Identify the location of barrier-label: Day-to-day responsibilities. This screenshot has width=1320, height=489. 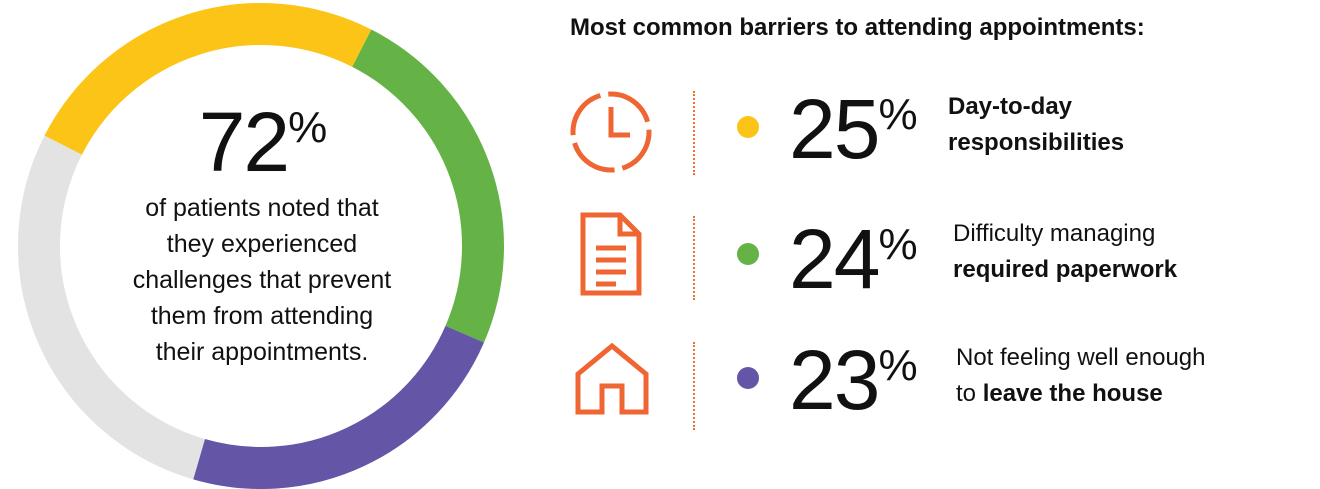
(1036, 124).